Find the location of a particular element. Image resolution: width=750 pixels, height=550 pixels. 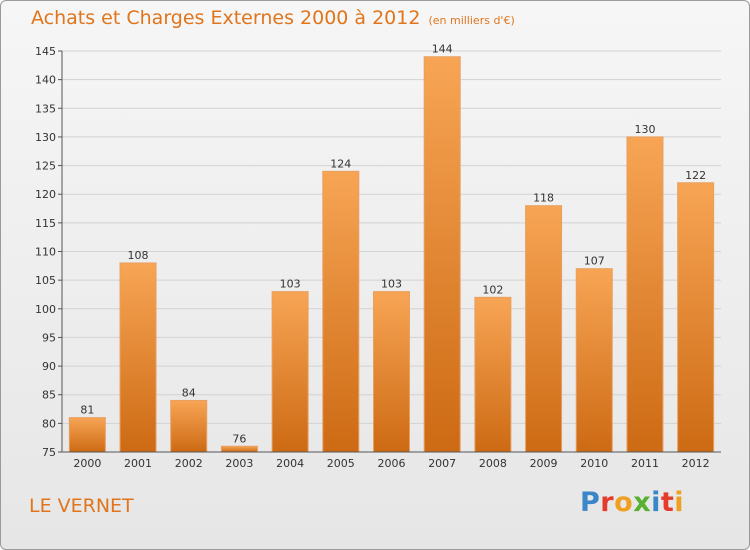

y-tick-label: 90 is located at coordinates (49, 366).